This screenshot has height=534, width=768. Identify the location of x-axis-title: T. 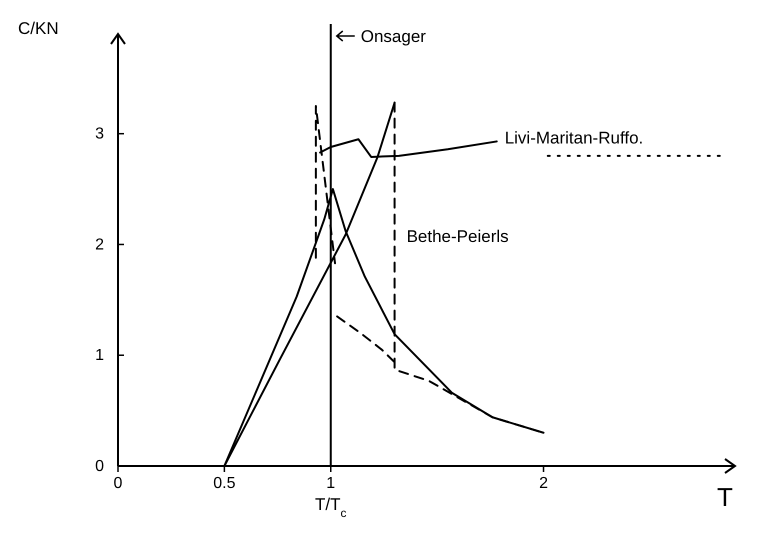
(725, 497).